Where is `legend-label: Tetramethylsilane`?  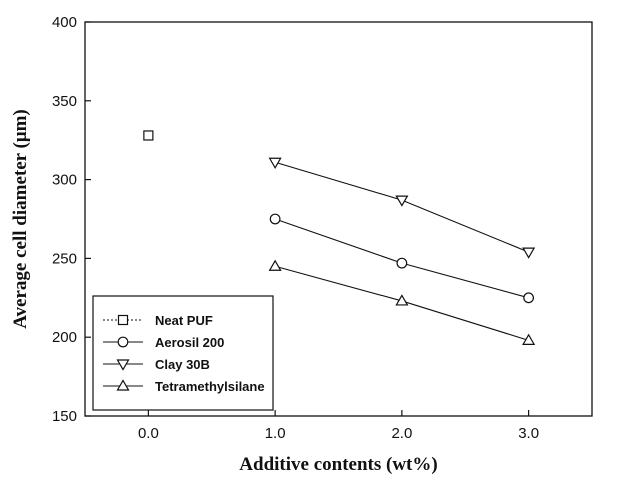
legend-label: Tetramethylsilane is located at coordinates (210, 386).